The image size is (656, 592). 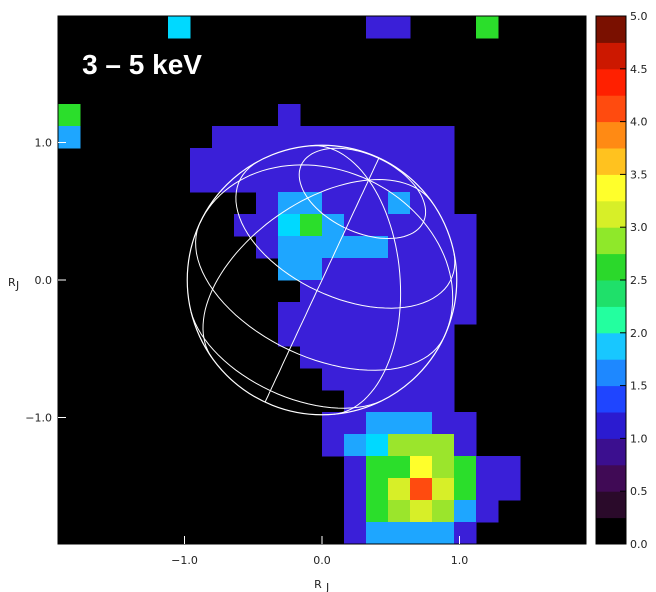 What do you see at coordinates (319, 551) in the screenshot?
I see `x-axis: −1.0 0.0 1.0` at bounding box center [319, 551].